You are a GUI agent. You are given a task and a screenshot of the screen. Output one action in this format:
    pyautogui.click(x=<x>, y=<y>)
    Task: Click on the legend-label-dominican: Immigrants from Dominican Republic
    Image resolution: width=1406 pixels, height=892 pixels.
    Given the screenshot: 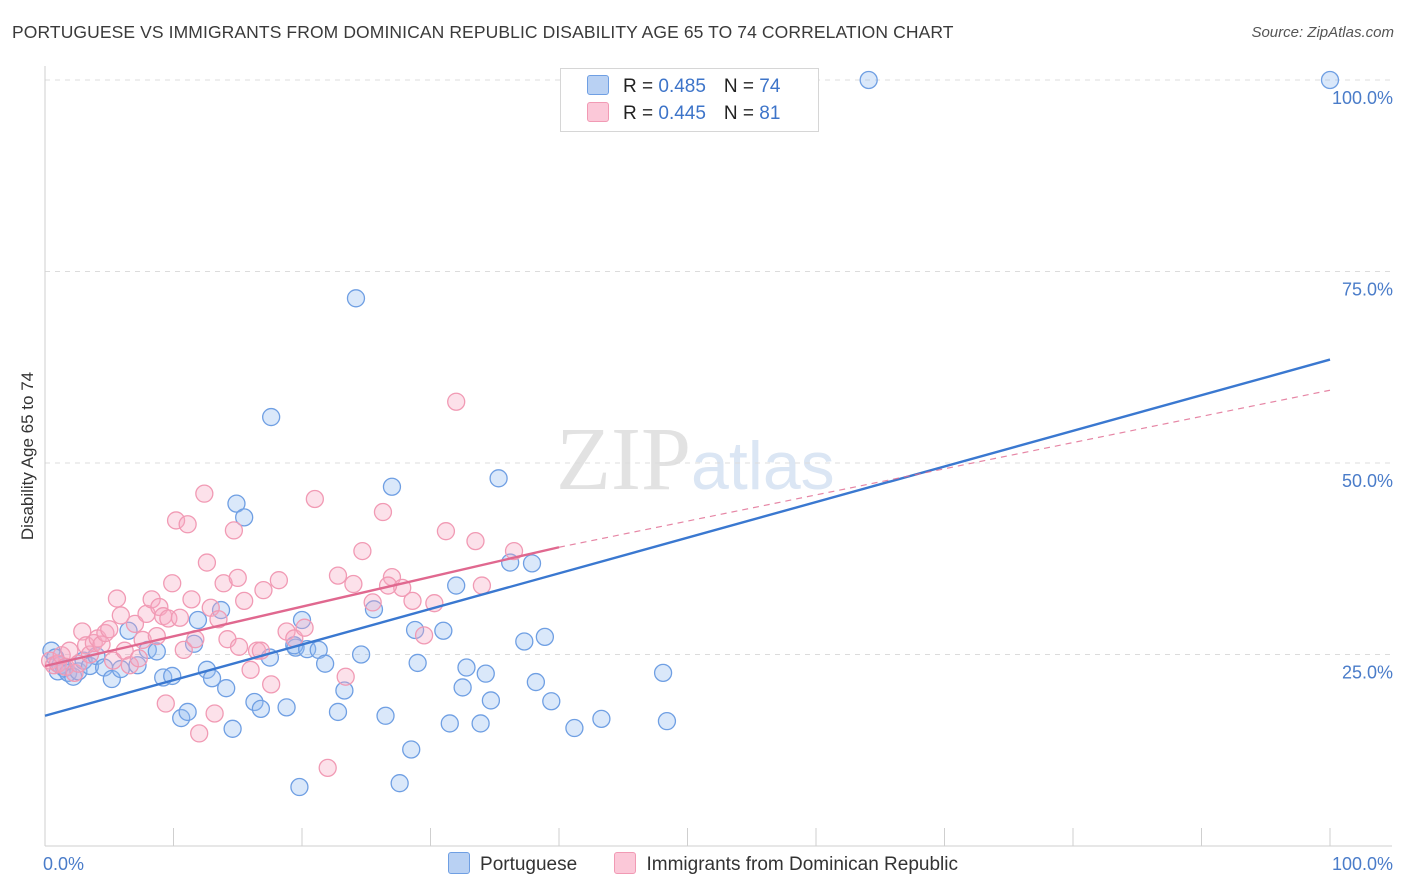 What is the action you would take?
    pyautogui.click(x=802, y=864)
    